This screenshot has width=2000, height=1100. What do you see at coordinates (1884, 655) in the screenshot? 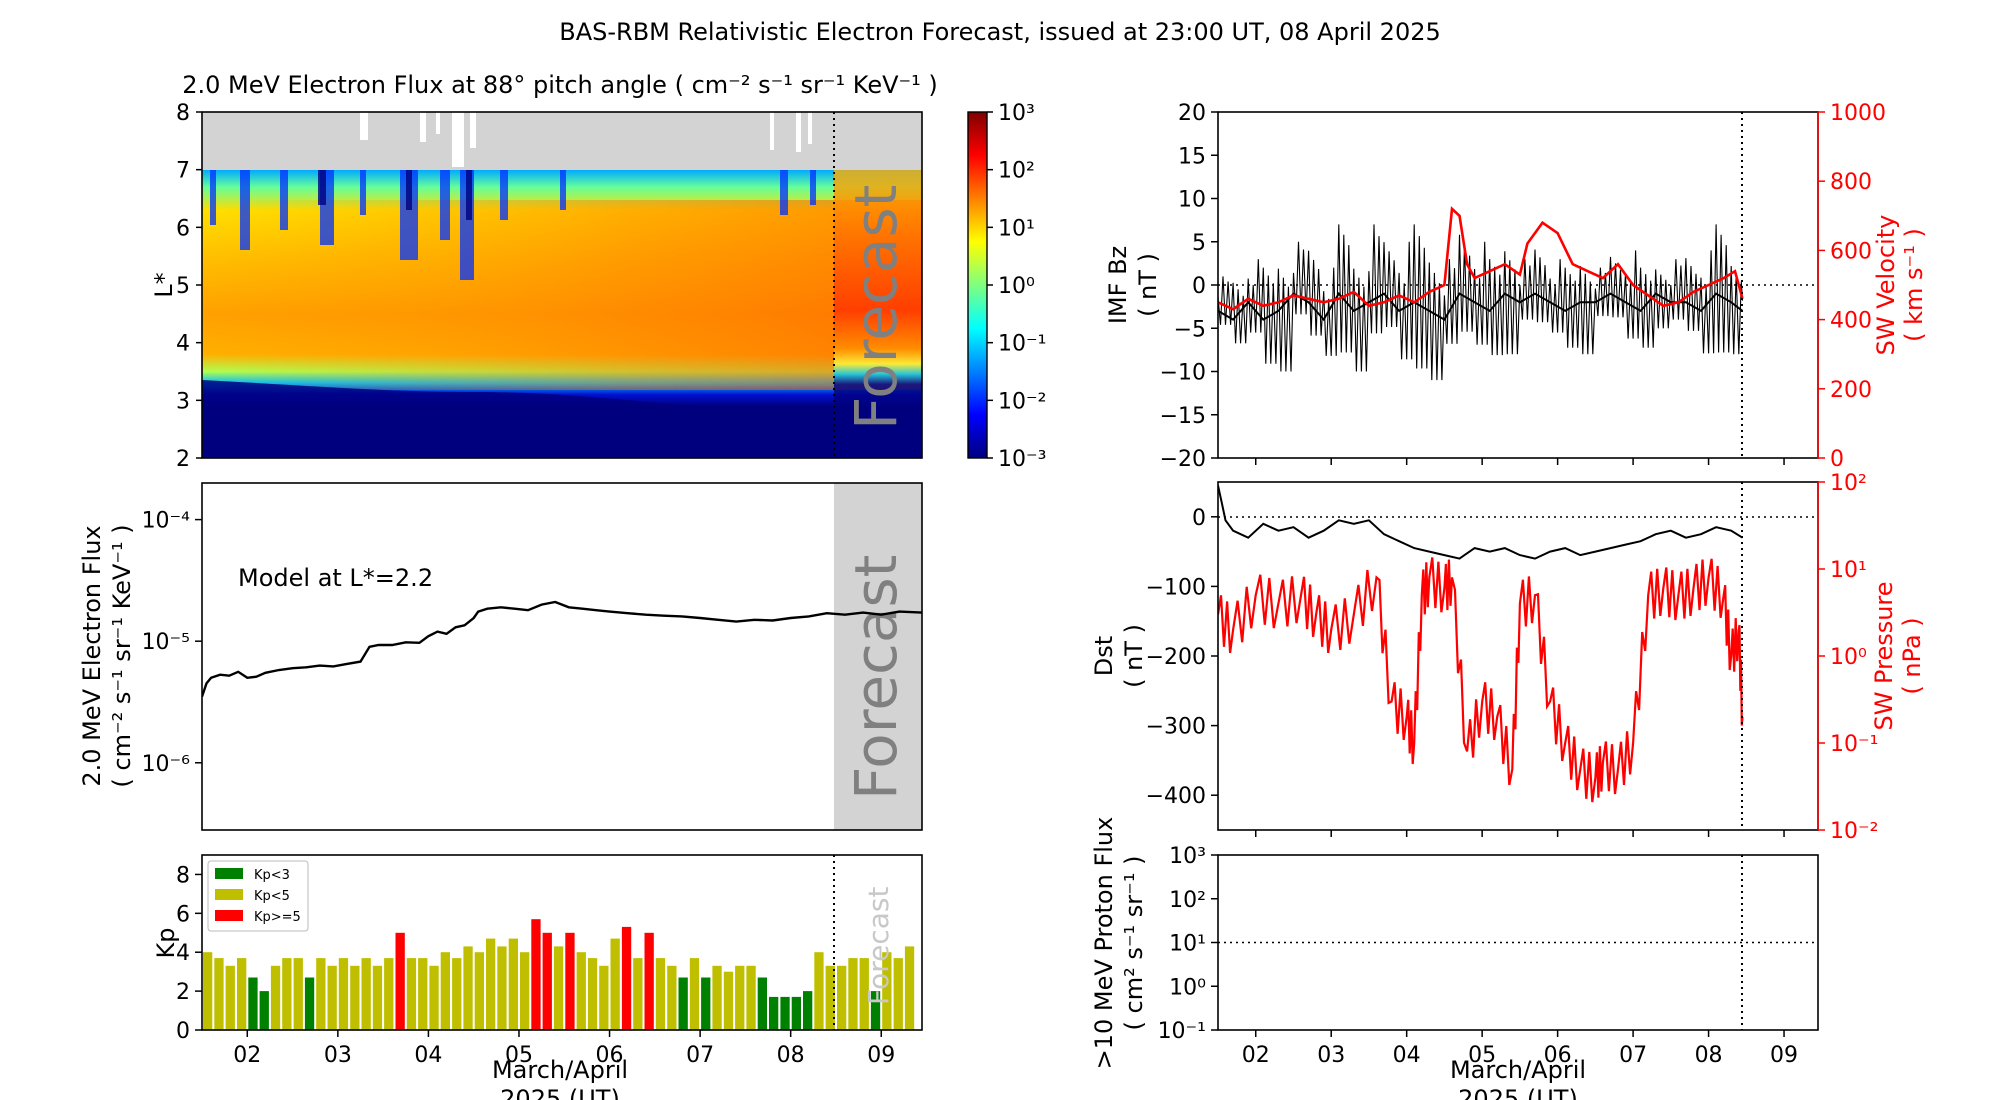
I see `sw-pressure-ylabel-line1: SW Pressure` at bounding box center [1884, 655].